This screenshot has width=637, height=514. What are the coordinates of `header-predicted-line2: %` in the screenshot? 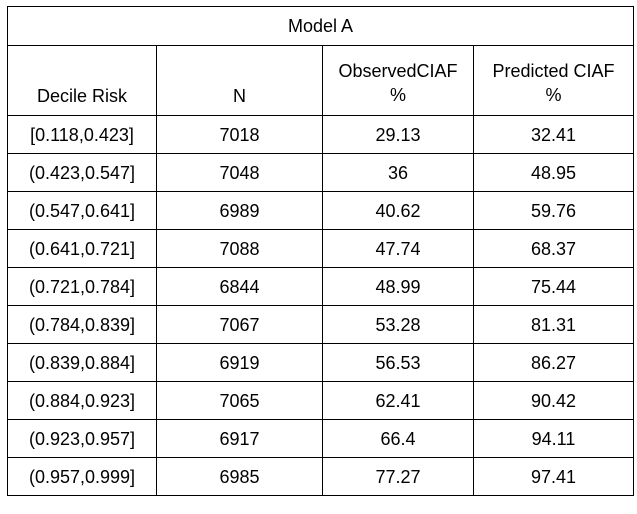 It's located at (553, 95).